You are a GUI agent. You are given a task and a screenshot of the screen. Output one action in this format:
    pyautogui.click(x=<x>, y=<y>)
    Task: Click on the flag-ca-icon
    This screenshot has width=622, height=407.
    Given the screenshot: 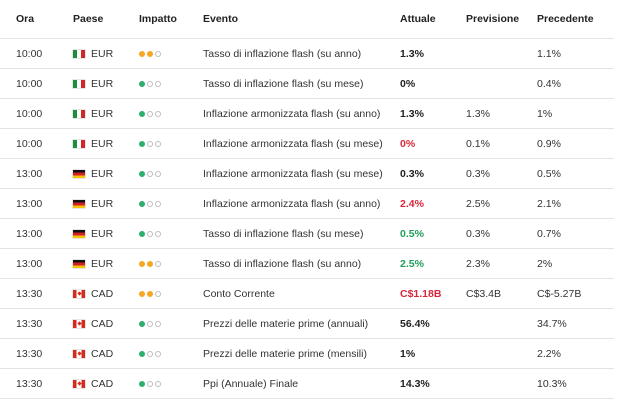 What is the action you would take?
    pyautogui.click(x=79, y=353)
    